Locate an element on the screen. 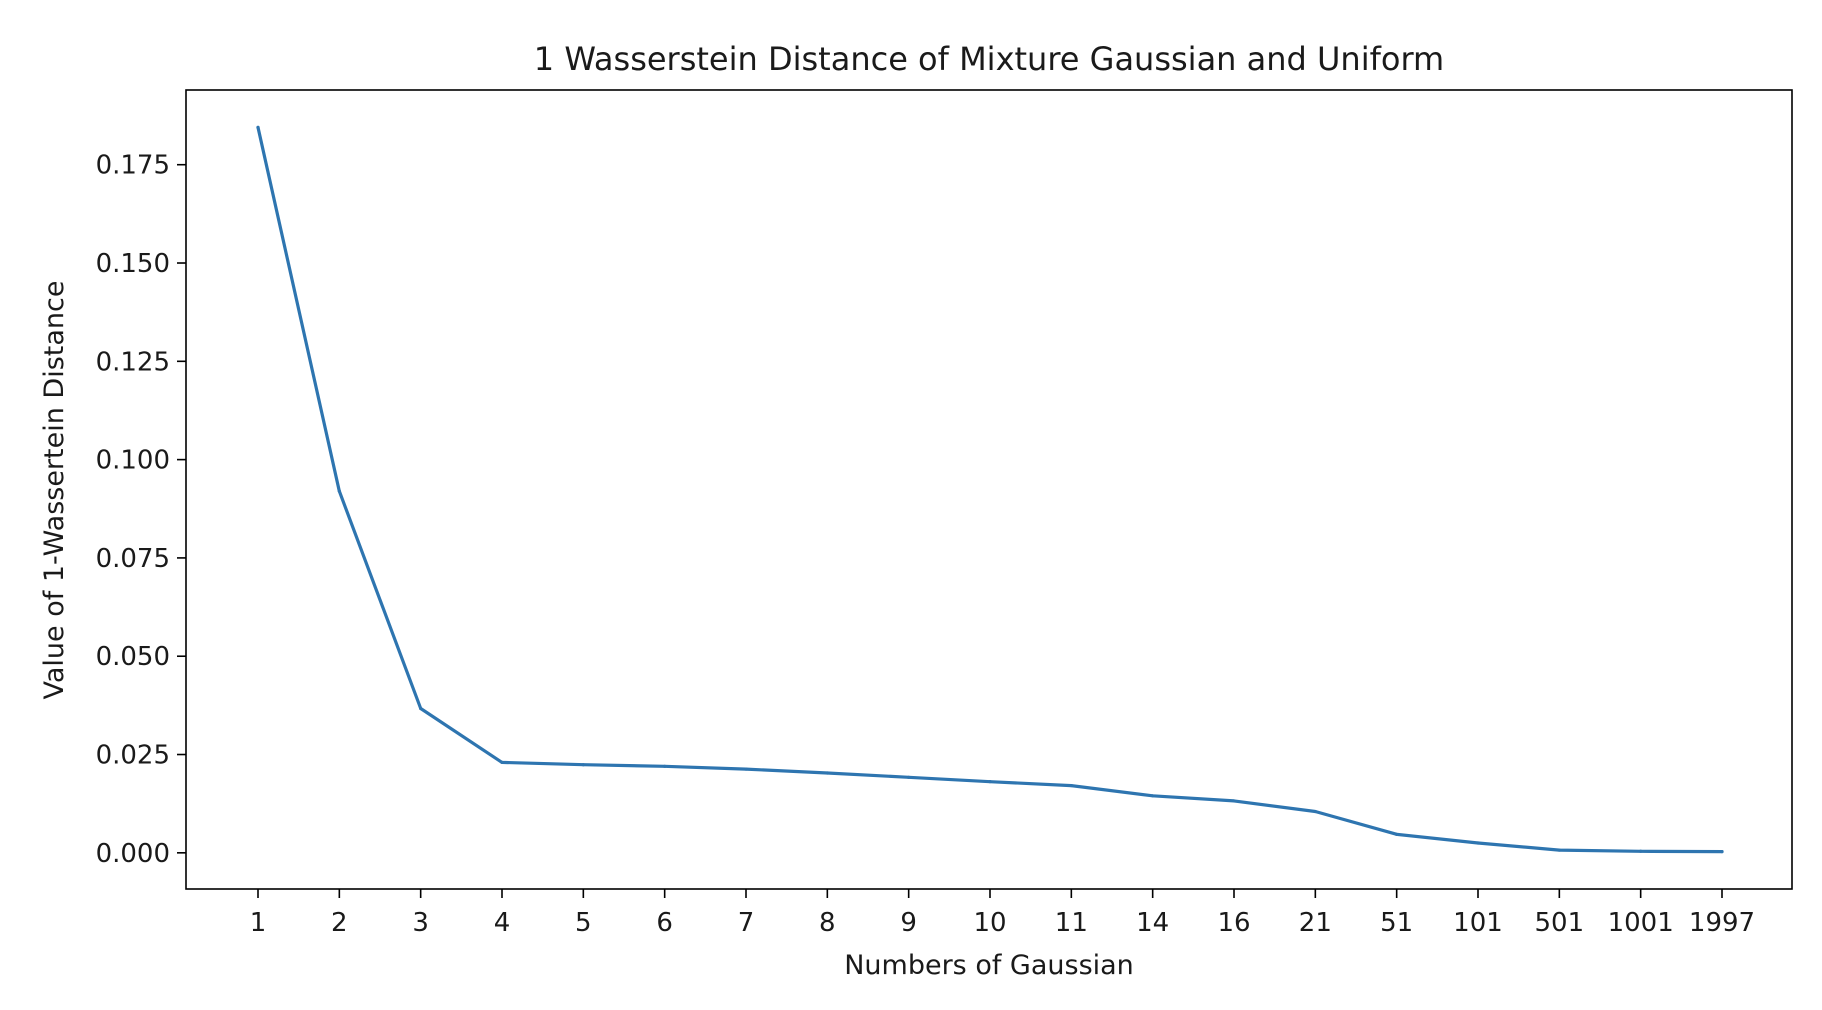 Image resolution: width=1822 pixels, height=1010 pixels. x-tick-label: 51 is located at coordinates (1396, 923).